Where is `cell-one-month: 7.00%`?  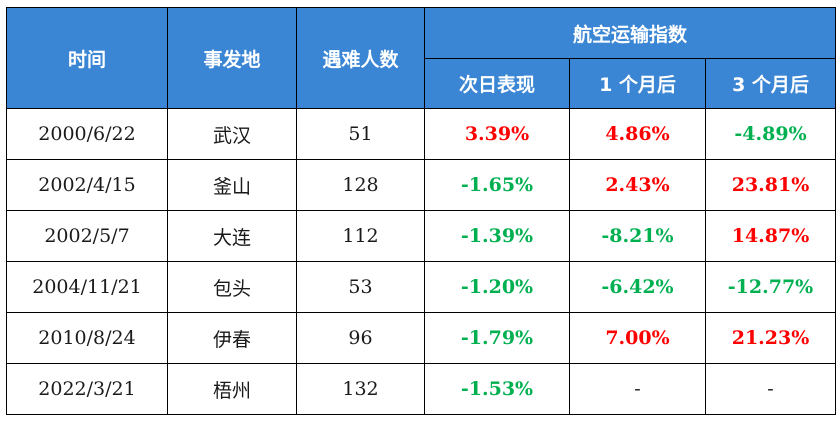 cell-one-month: 7.00% is located at coordinates (637, 338).